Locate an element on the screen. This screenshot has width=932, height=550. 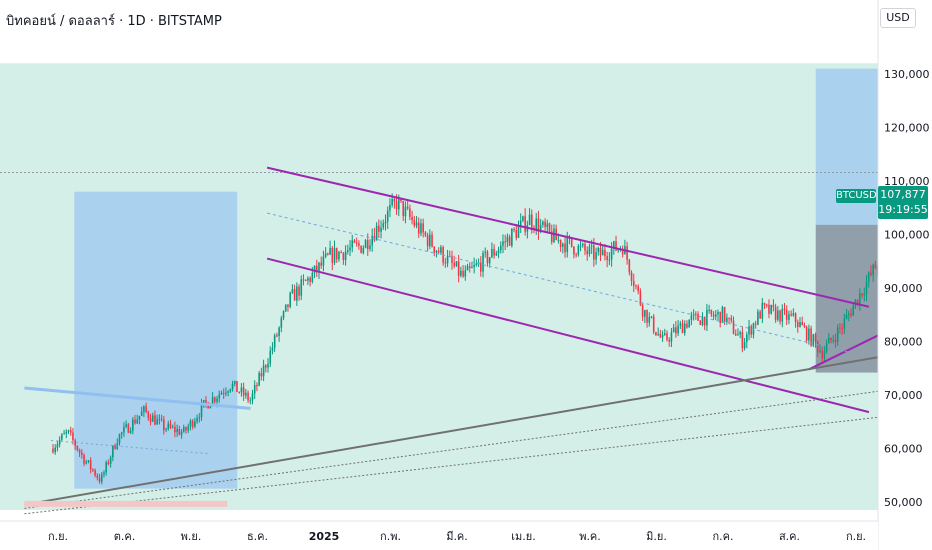
x-tick-label: 2025 is located at coordinates (324, 536).